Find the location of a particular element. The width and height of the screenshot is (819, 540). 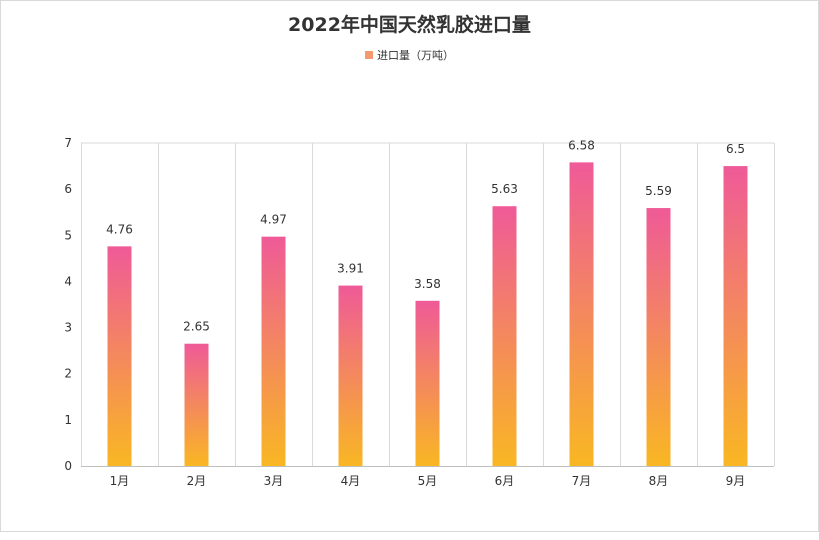

data-label: 5.63 is located at coordinates (504, 189).